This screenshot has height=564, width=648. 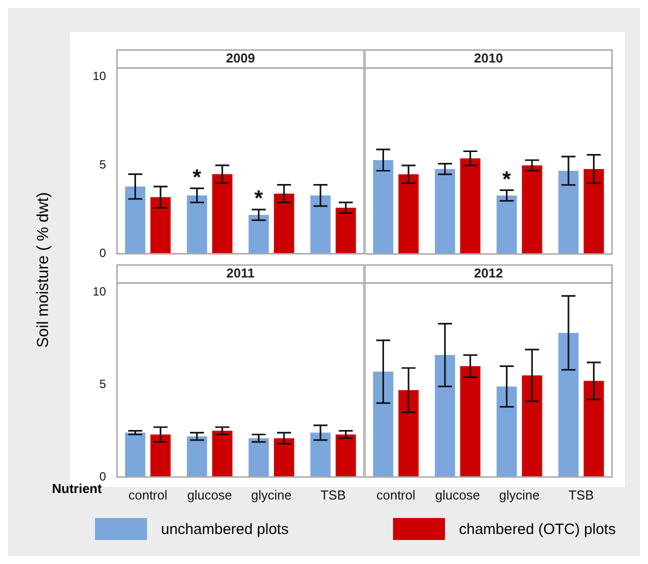 I want to click on legend-label: chambered (OTC) plots, so click(x=537, y=529).